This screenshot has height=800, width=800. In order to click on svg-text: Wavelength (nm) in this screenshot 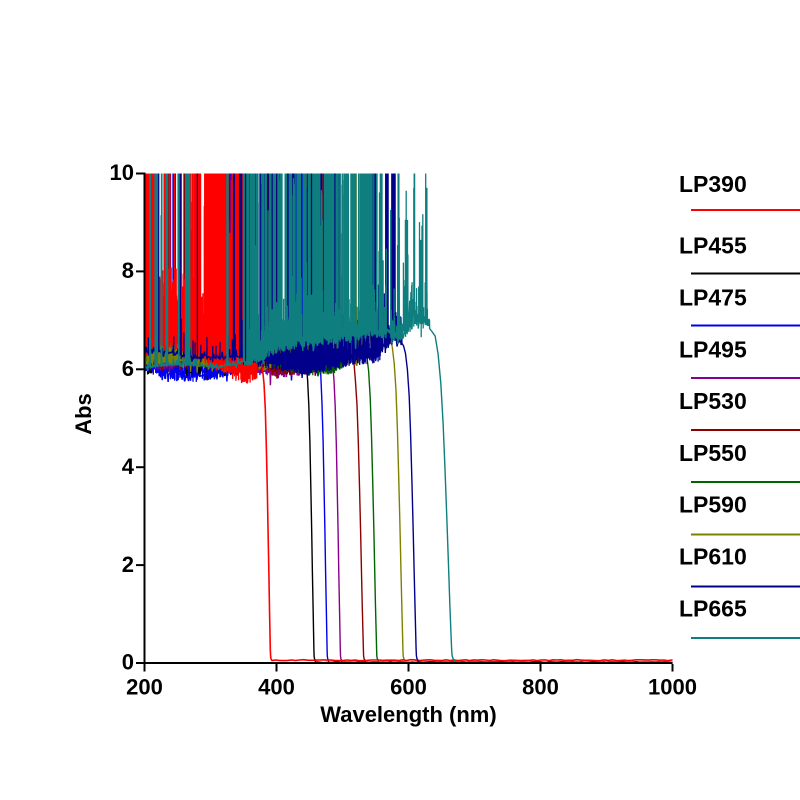, I will do `click(408, 714)`.